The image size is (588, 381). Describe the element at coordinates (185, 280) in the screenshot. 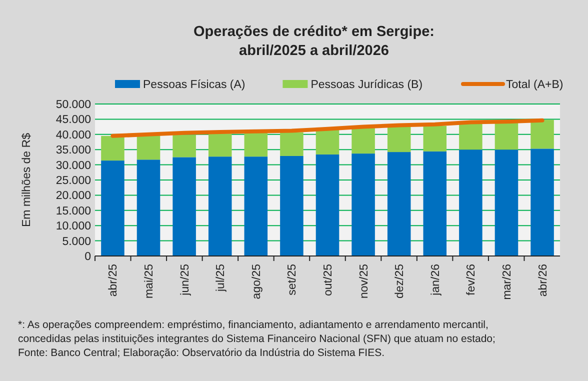

I see `x-tick-label: jun/25` at that location.